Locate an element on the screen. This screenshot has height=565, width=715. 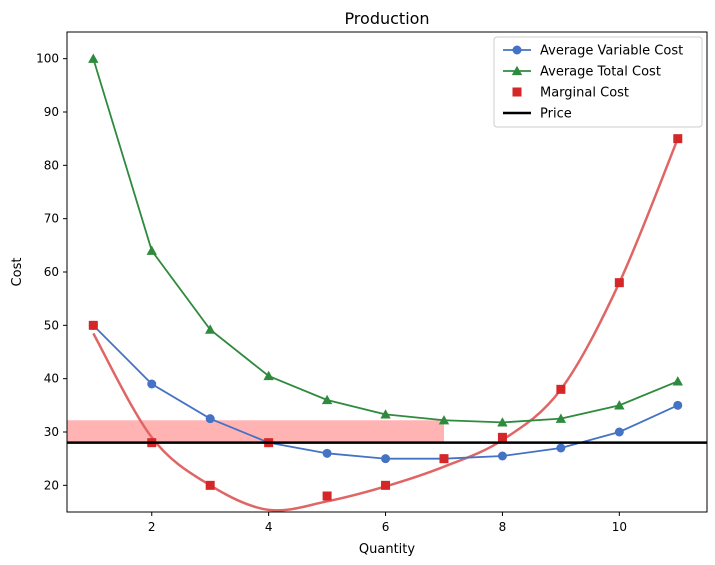
y-tick-label: 40 is located at coordinates (51, 379).